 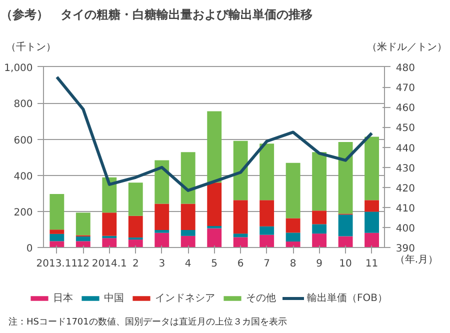 What do you see at coordinates (293, 264) in the screenshot?
I see `x-tick-label: 8` at bounding box center [293, 264].